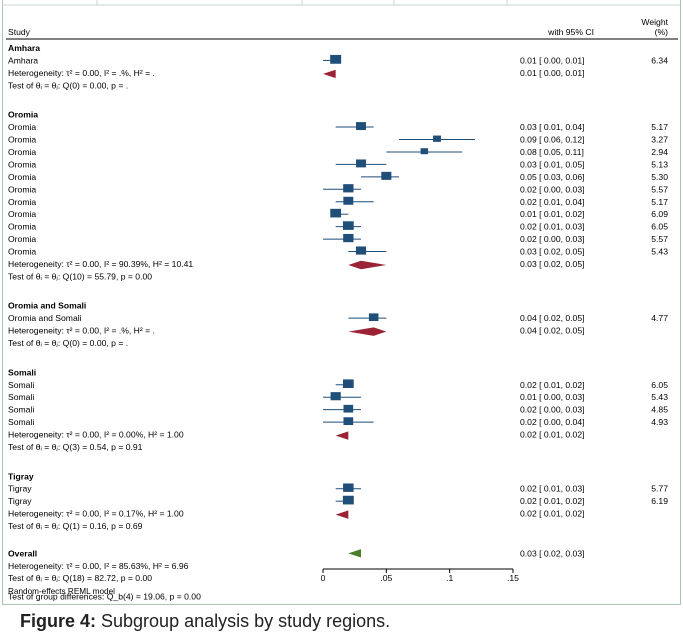 The width and height of the screenshot is (683, 639). What do you see at coordinates (570, 32) in the screenshot?
I see `header-ci: with 95% CI` at bounding box center [570, 32].